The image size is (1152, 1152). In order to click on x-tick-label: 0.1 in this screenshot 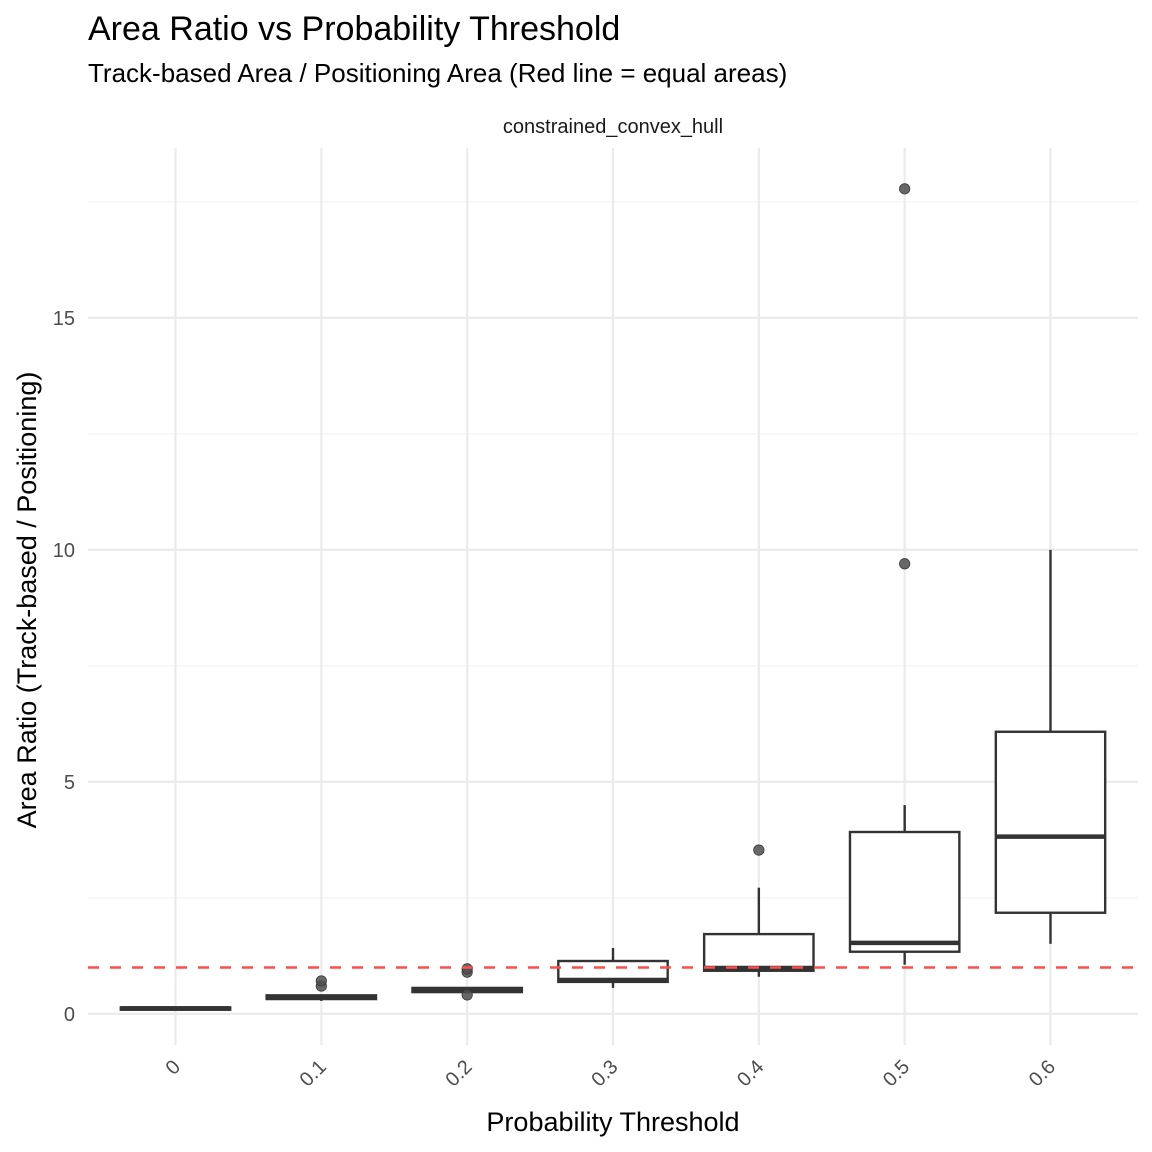, I will do `click(313, 1073)`.